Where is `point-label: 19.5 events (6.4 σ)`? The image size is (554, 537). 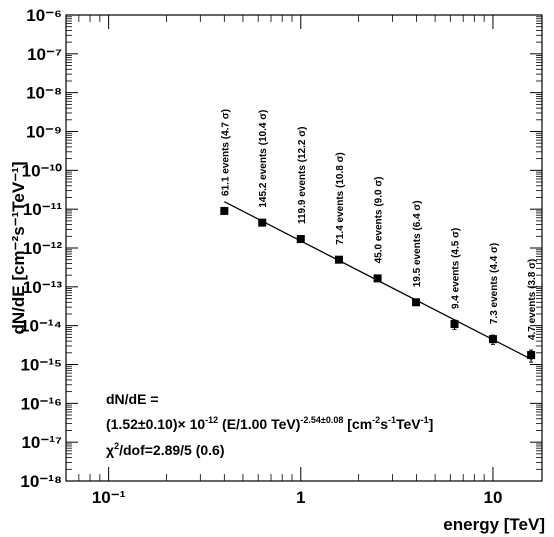
point-label: 19.5 events (6.4 σ) is located at coordinates (417, 243).